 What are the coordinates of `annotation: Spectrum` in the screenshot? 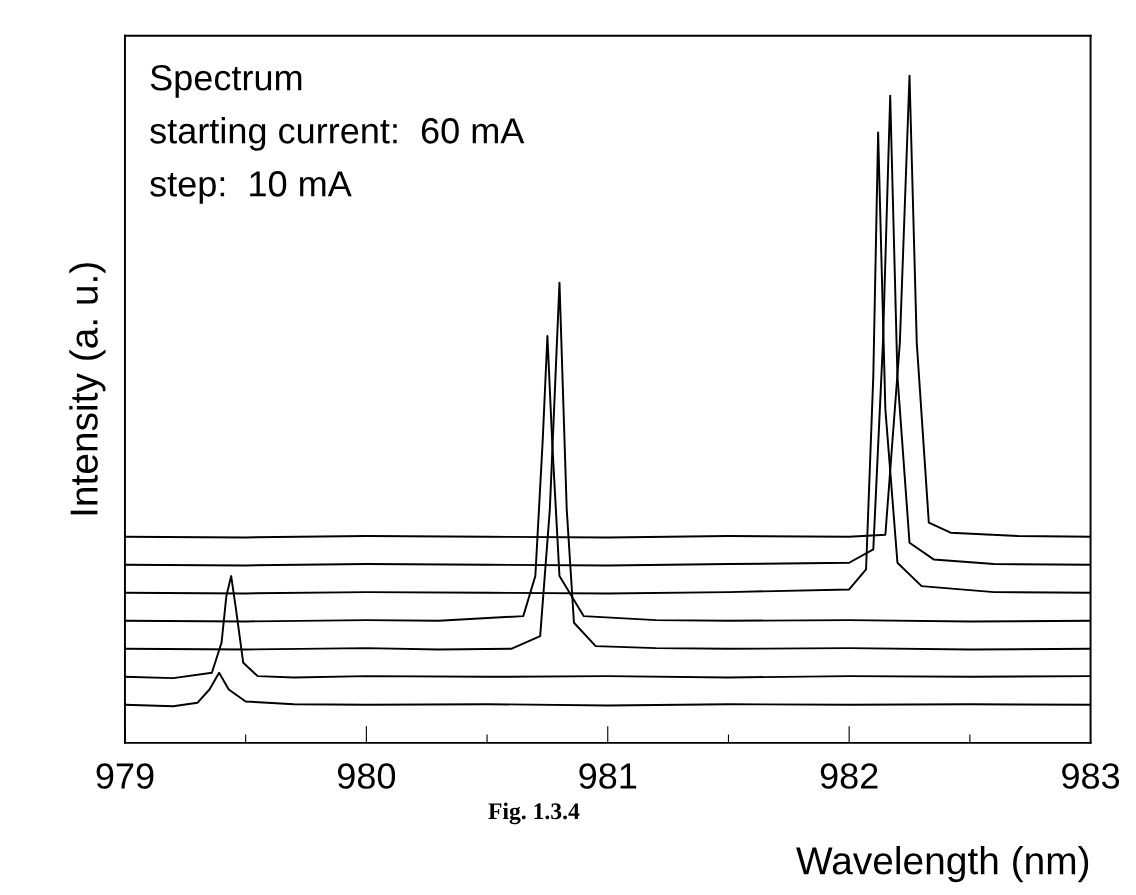 It's located at (226, 81).